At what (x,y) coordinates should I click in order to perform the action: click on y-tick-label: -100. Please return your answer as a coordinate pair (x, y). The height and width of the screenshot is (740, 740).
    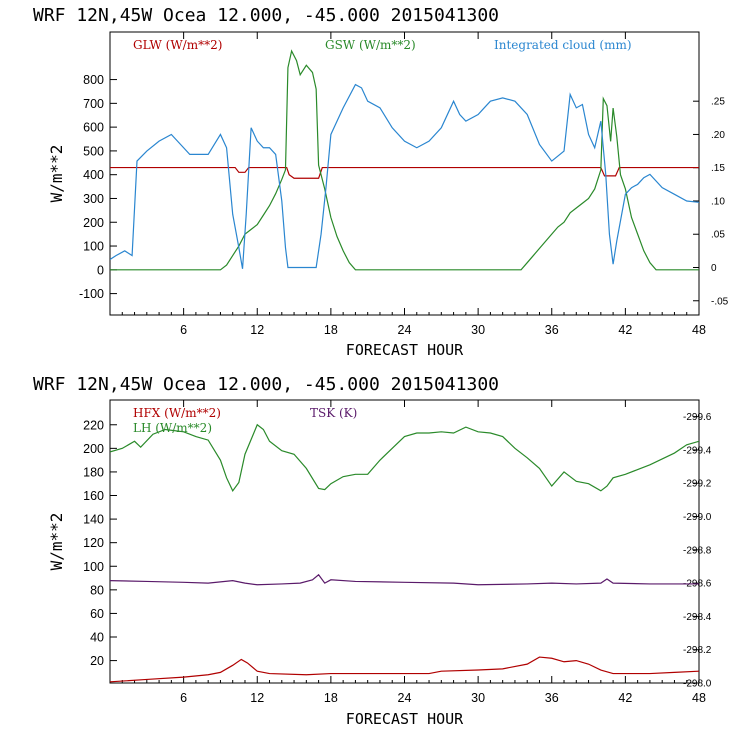
    Looking at the image, I should click on (91, 294).